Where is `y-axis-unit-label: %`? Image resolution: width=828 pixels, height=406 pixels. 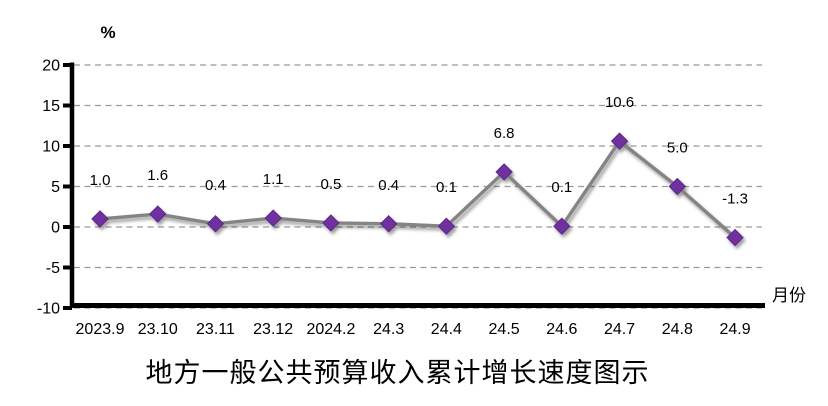 y-axis-unit-label: % is located at coordinates (108, 32).